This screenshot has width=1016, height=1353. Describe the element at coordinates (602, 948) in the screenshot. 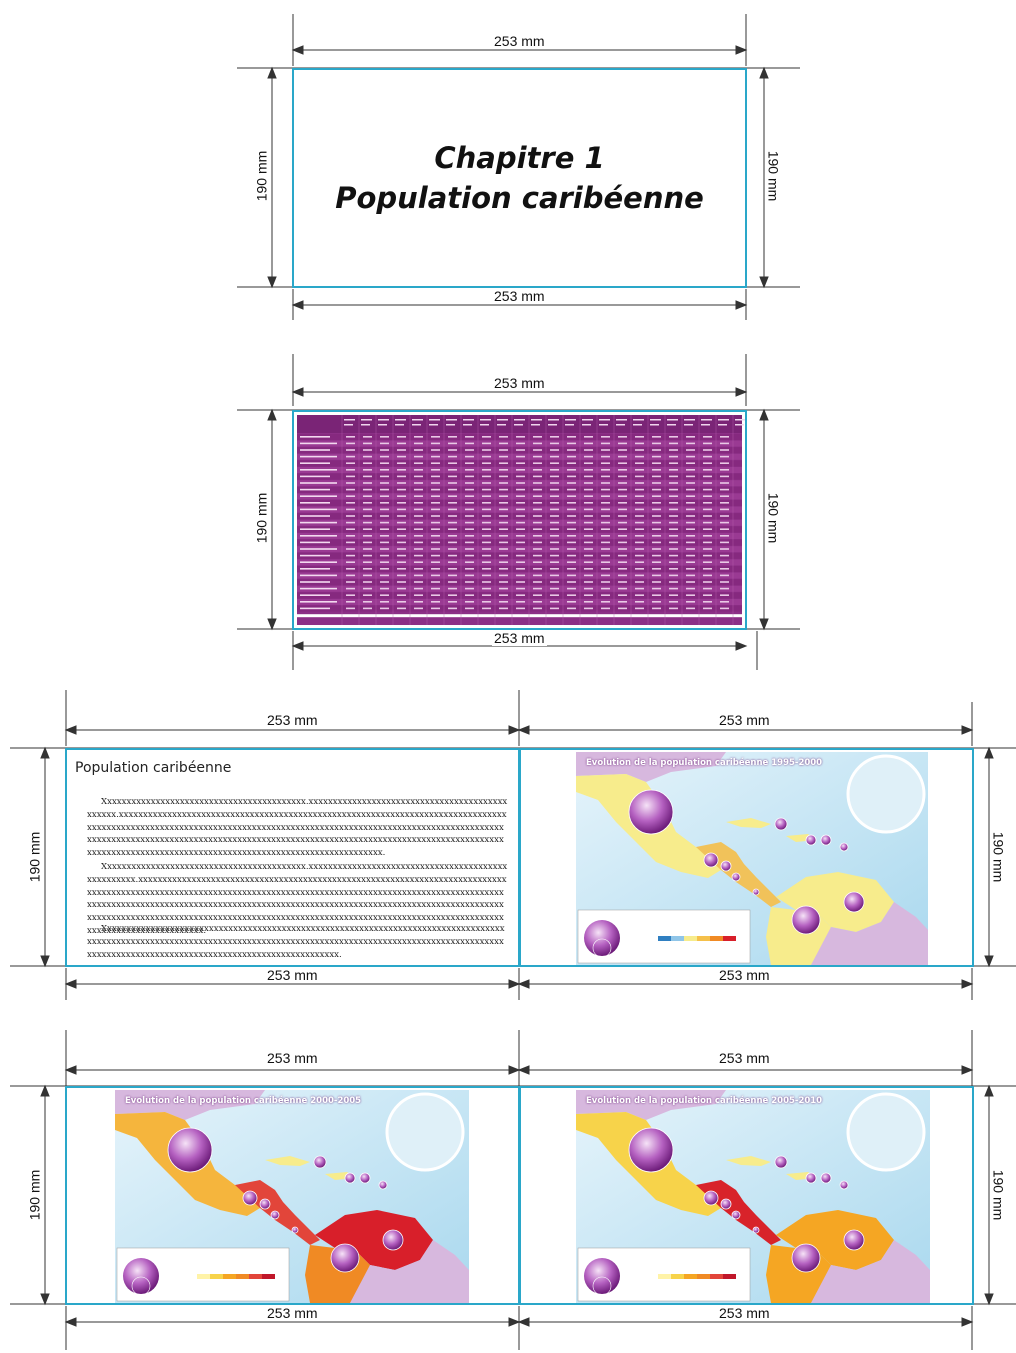

I see `legend-bubble-small` at that location.